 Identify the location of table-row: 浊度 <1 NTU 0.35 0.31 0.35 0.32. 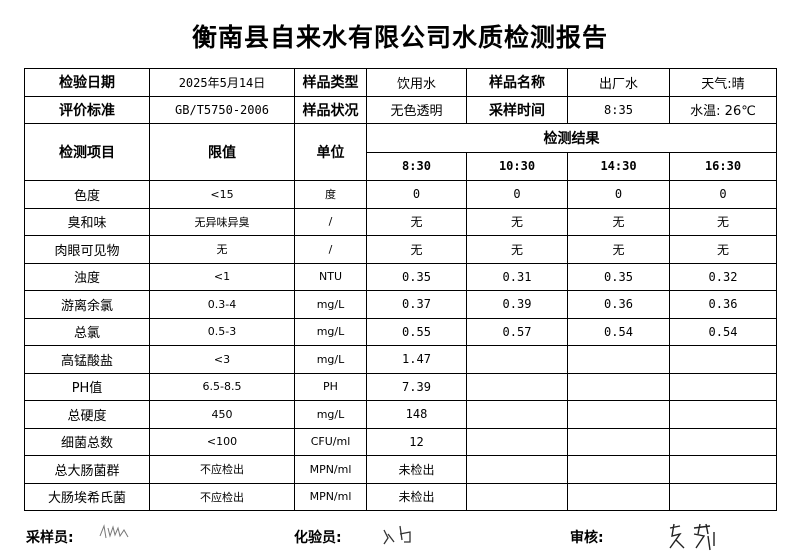
(400, 276).